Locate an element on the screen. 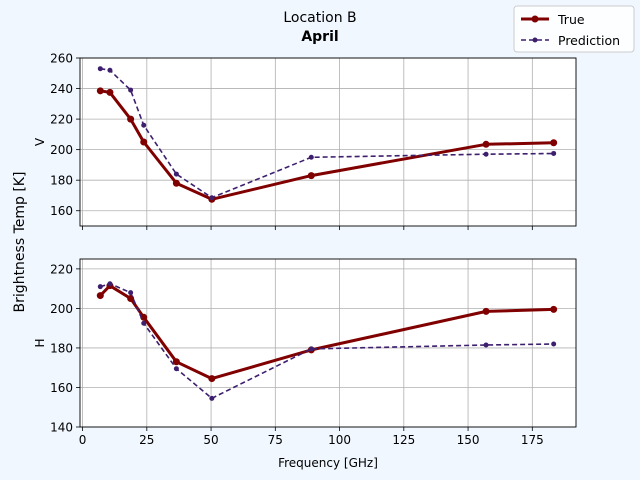  chart-subtitle: April is located at coordinates (319, 37).